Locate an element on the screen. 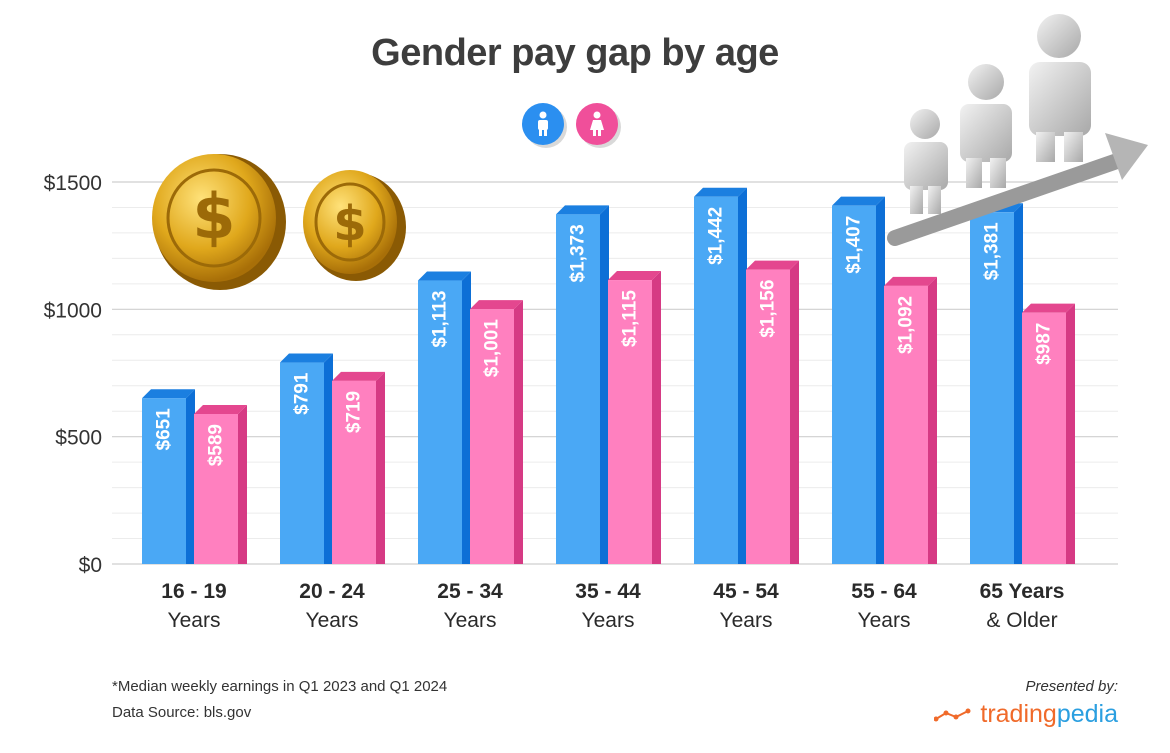 The image size is (1170, 753). x-tick-label: 16 - 19 is located at coordinates (193, 591).